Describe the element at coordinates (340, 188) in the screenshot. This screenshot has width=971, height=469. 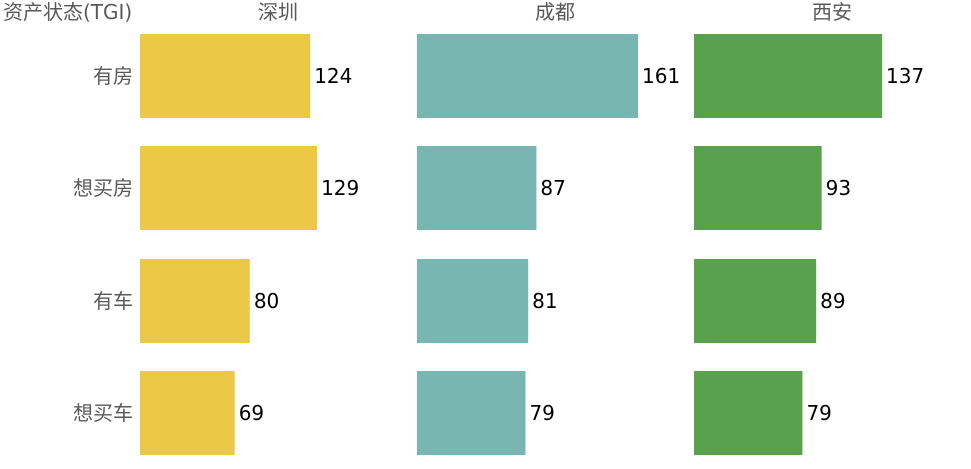
I see `data-label: 129` at that location.